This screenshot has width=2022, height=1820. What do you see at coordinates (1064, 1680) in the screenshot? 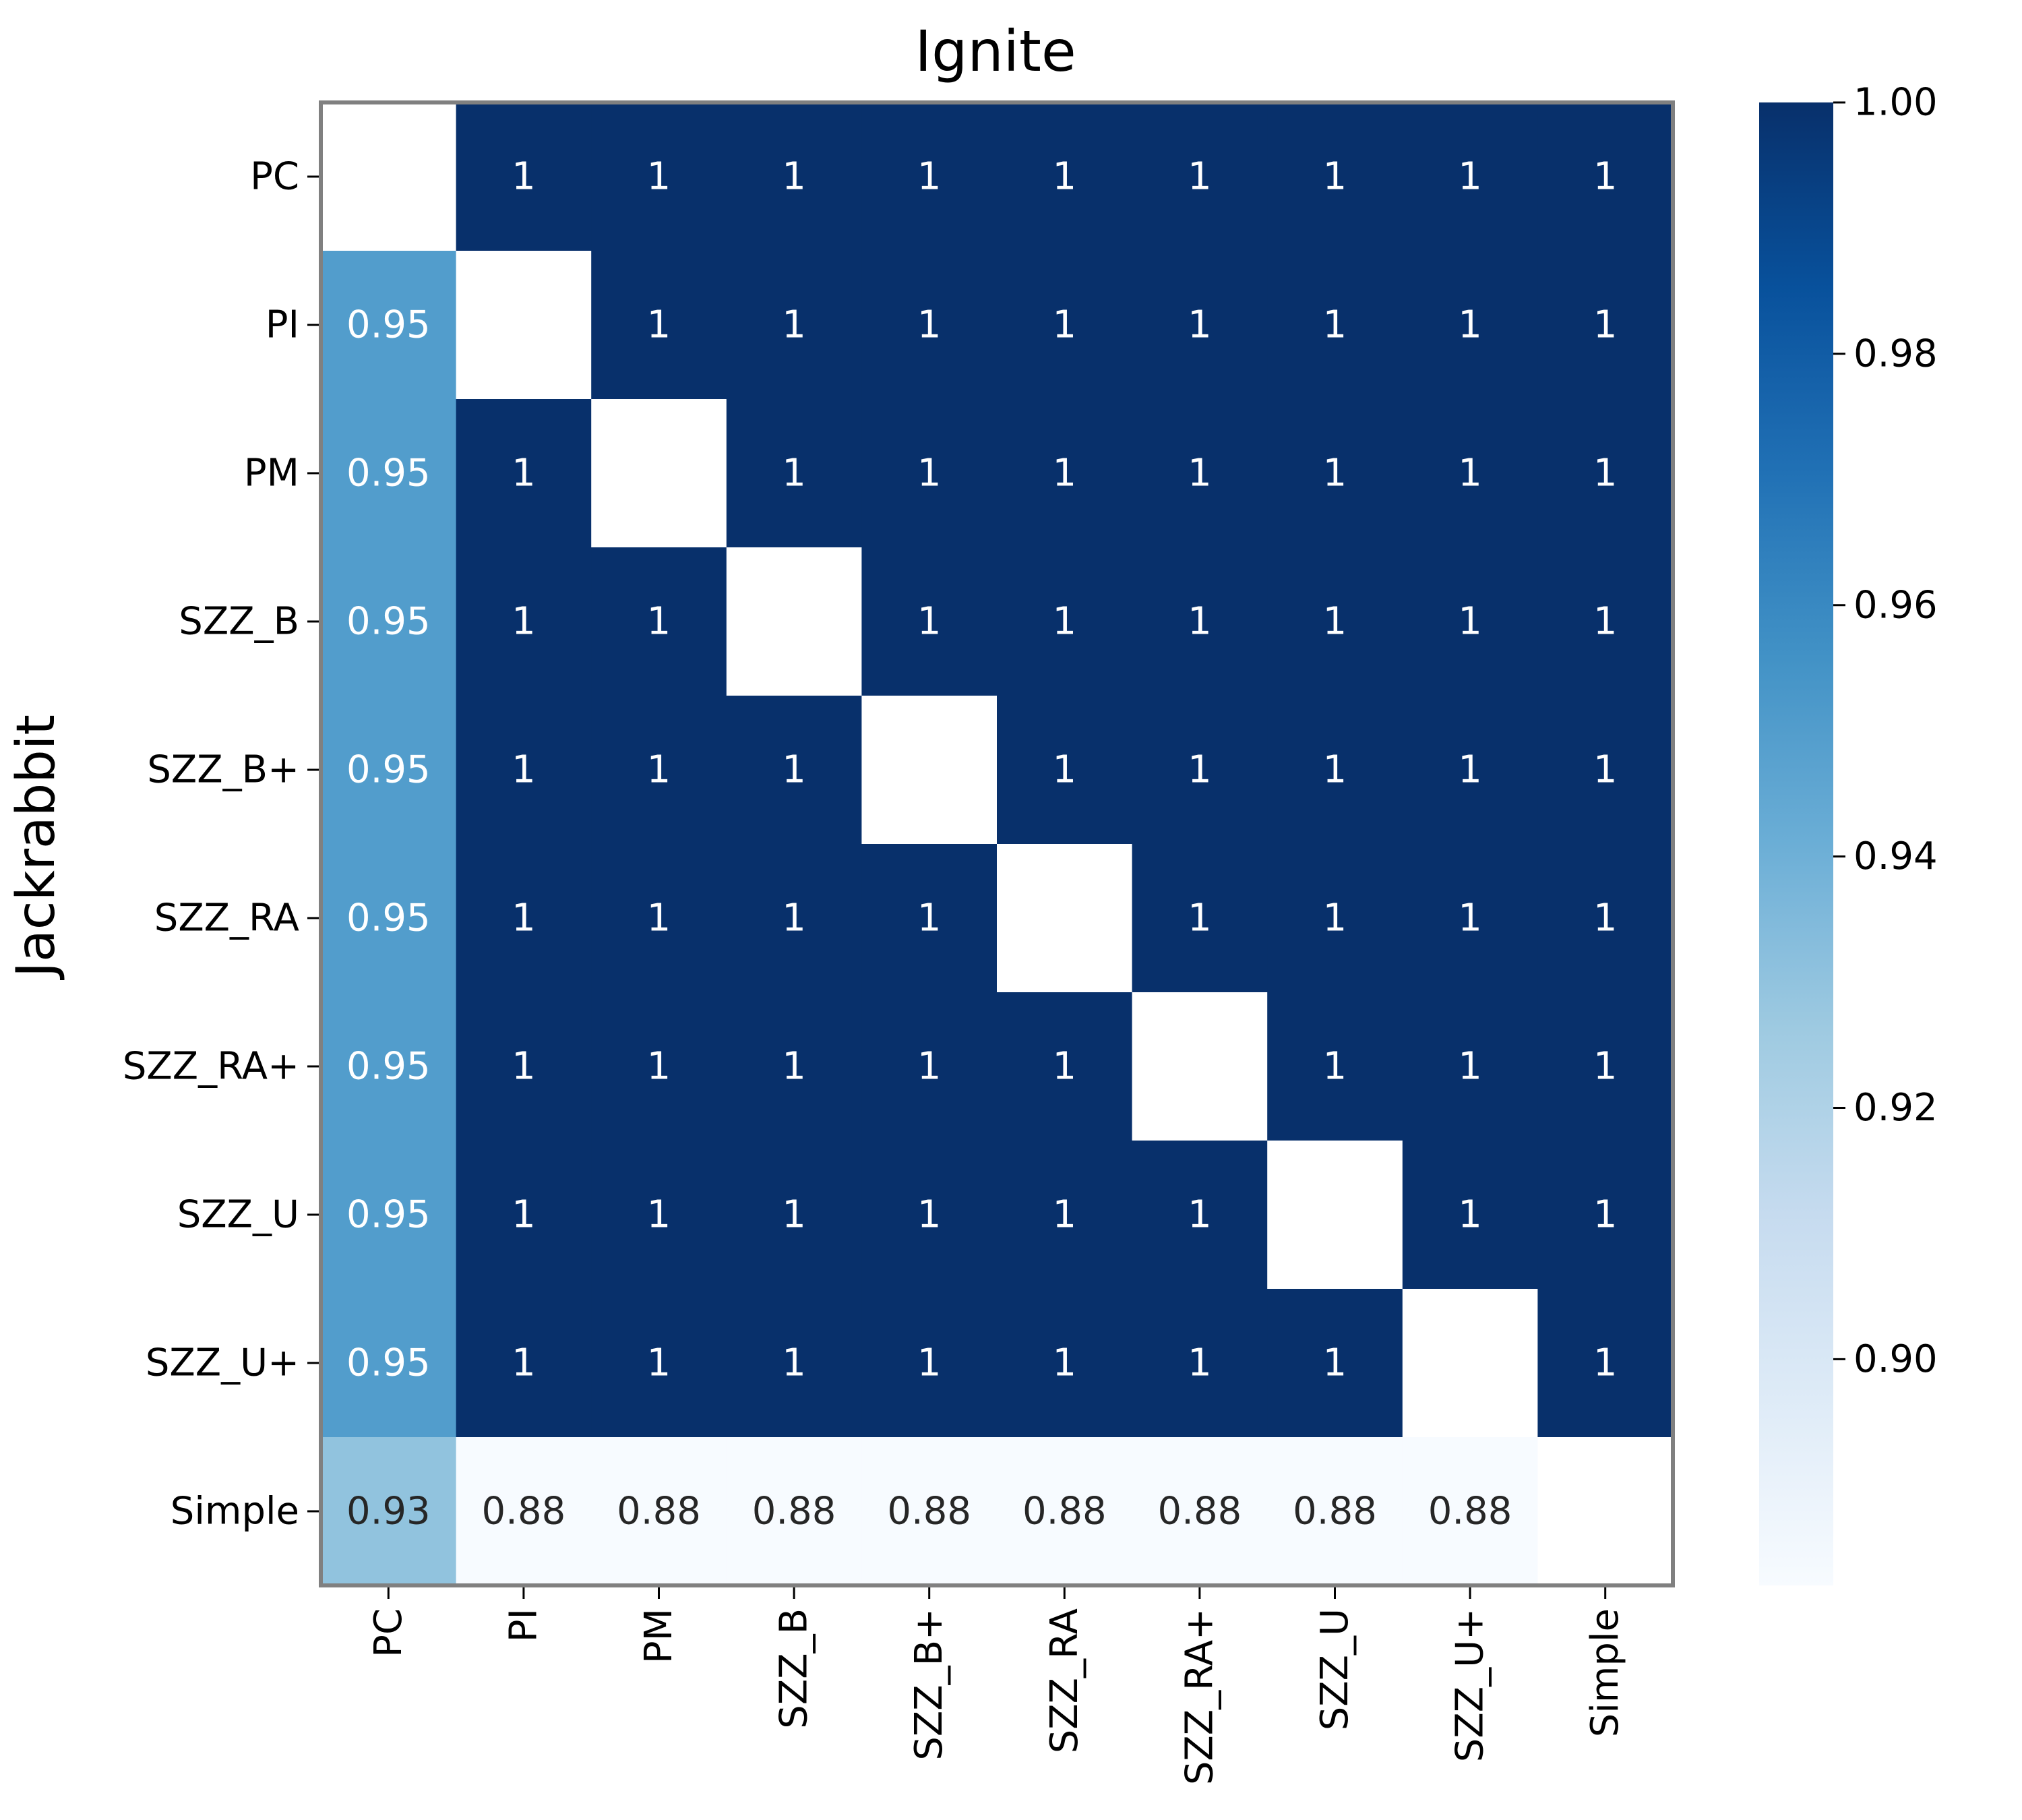
I see `x-tick-label: SZZ_RA` at bounding box center [1064, 1680].